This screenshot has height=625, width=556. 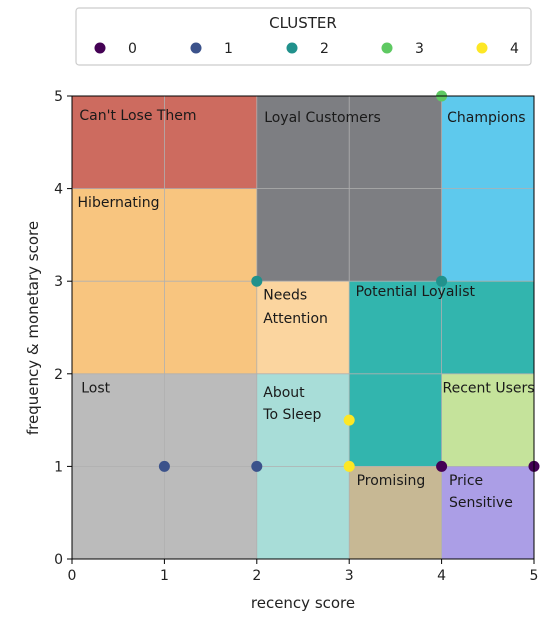 What do you see at coordinates (487, 420) in the screenshot?
I see `segment-recent-users` at bounding box center [487, 420].